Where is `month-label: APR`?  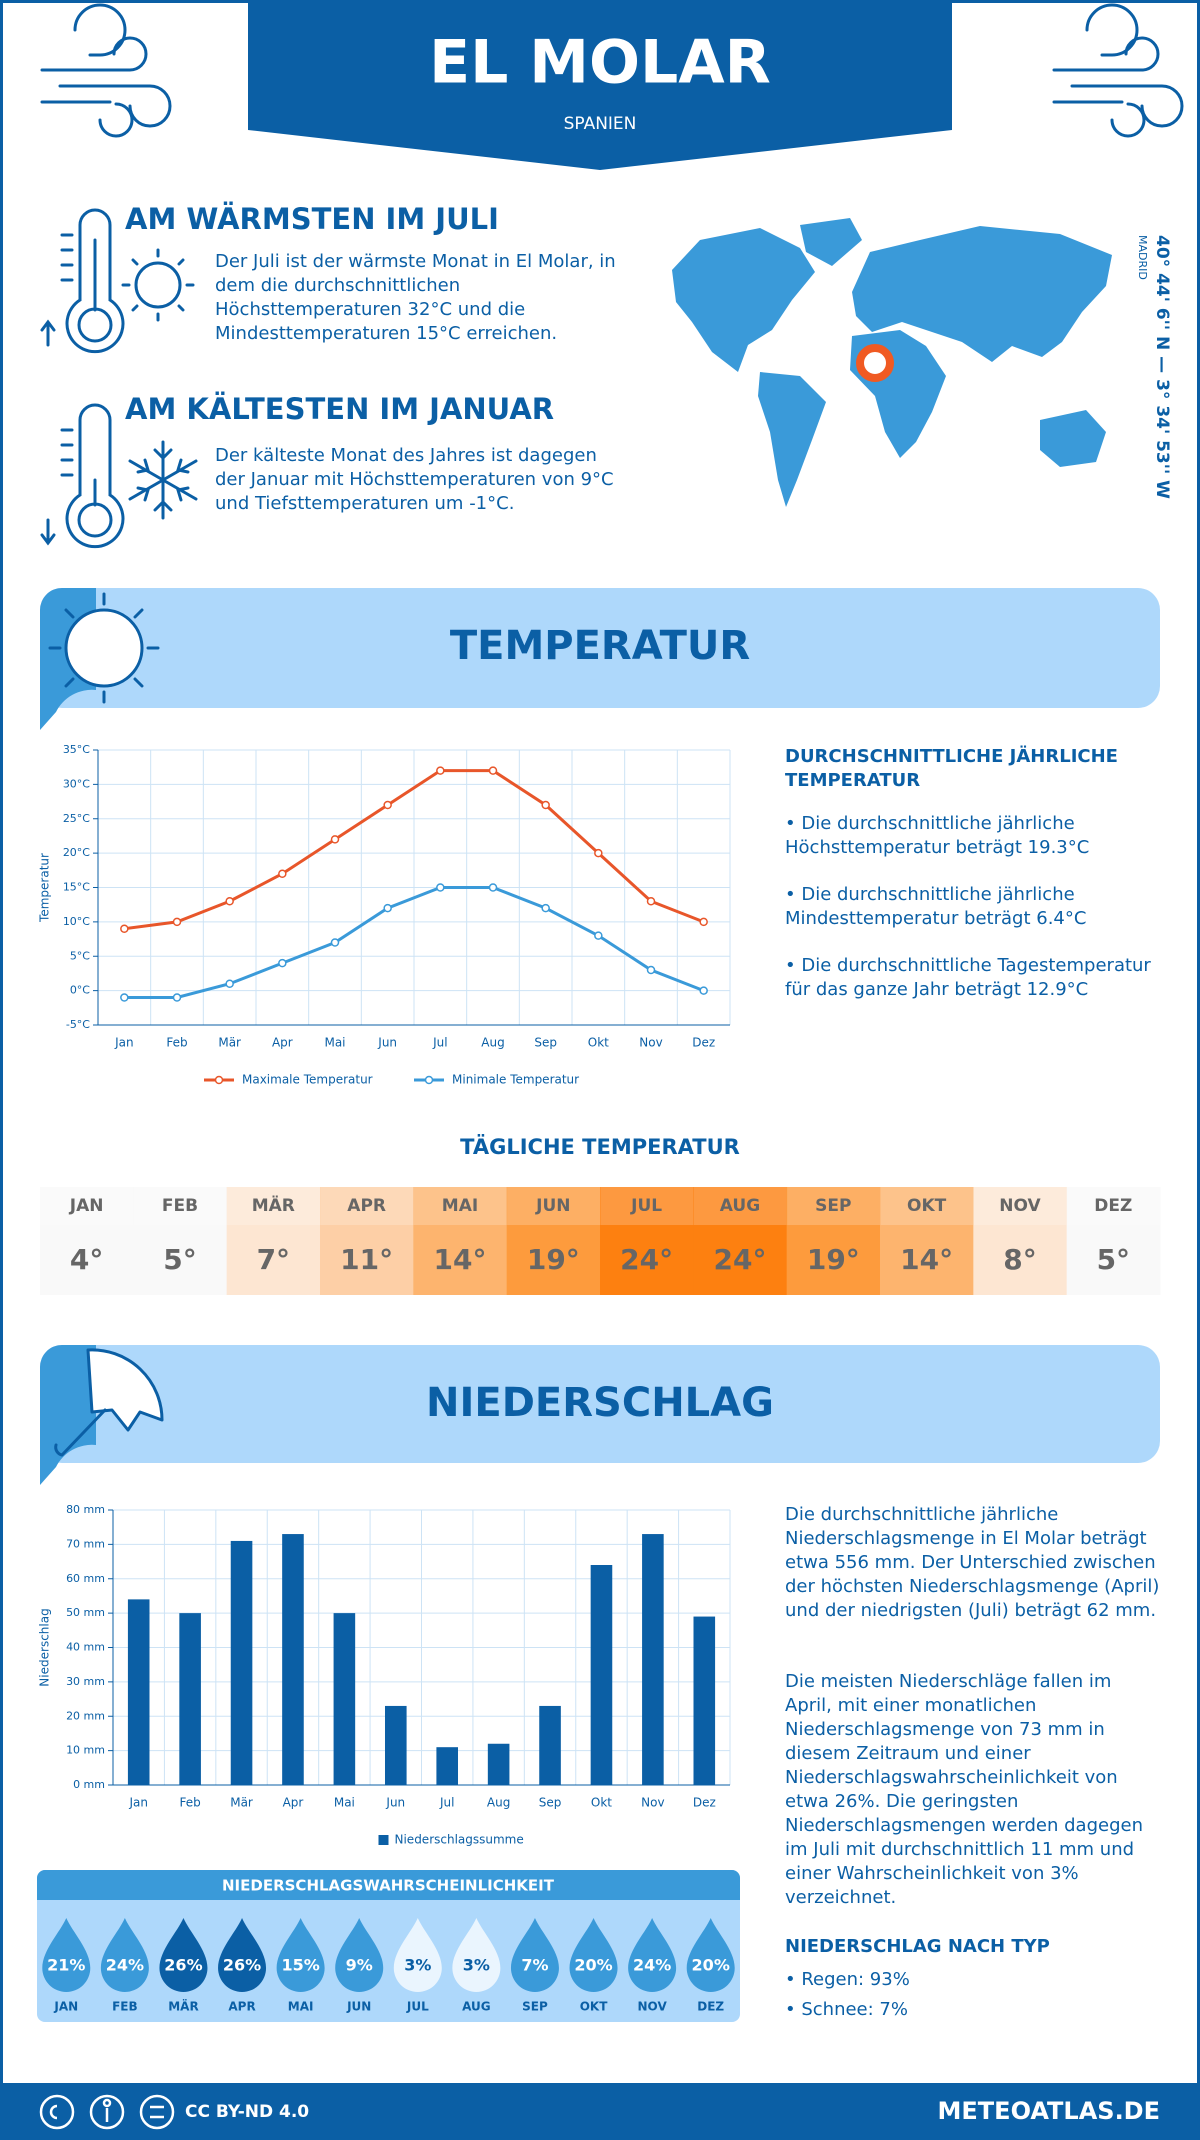 month-label: APR is located at coordinates (366, 1206).